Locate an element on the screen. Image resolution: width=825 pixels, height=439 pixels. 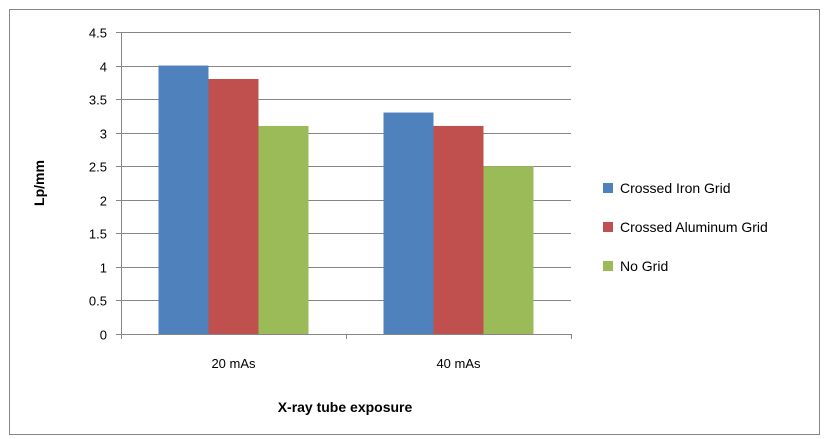
y-tick-label: 4.5 is located at coordinates (98, 33).